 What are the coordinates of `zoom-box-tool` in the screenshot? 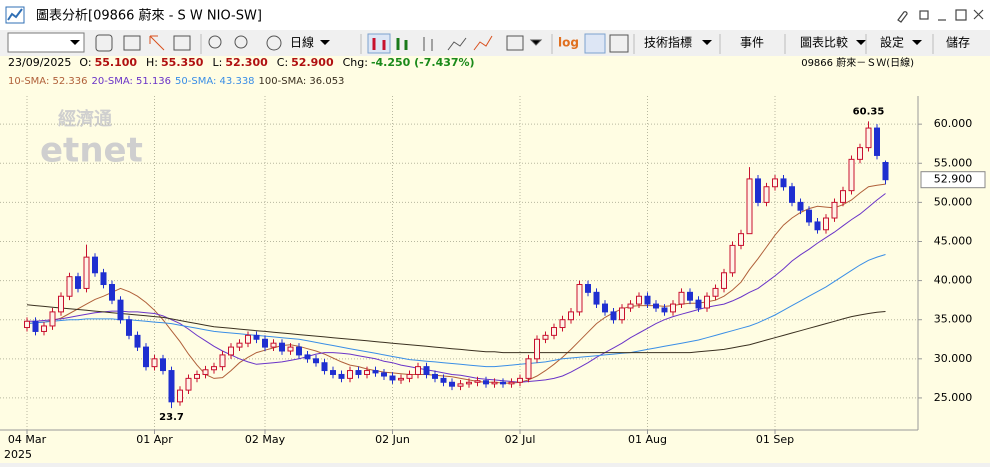 It's located at (132, 43).